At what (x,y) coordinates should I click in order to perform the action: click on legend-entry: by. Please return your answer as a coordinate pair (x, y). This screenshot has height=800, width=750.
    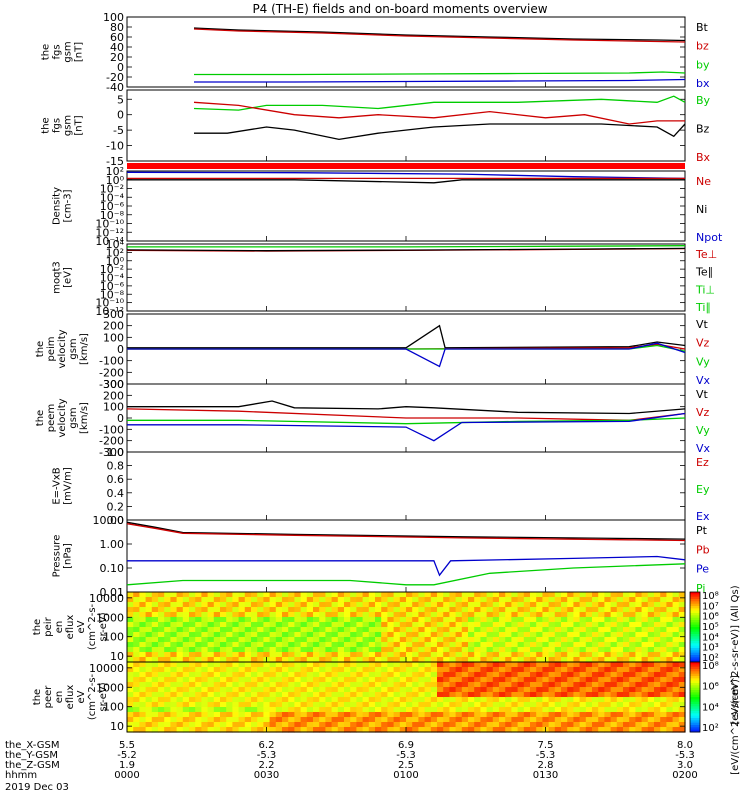
    Looking at the image, I should click on (703, 64).